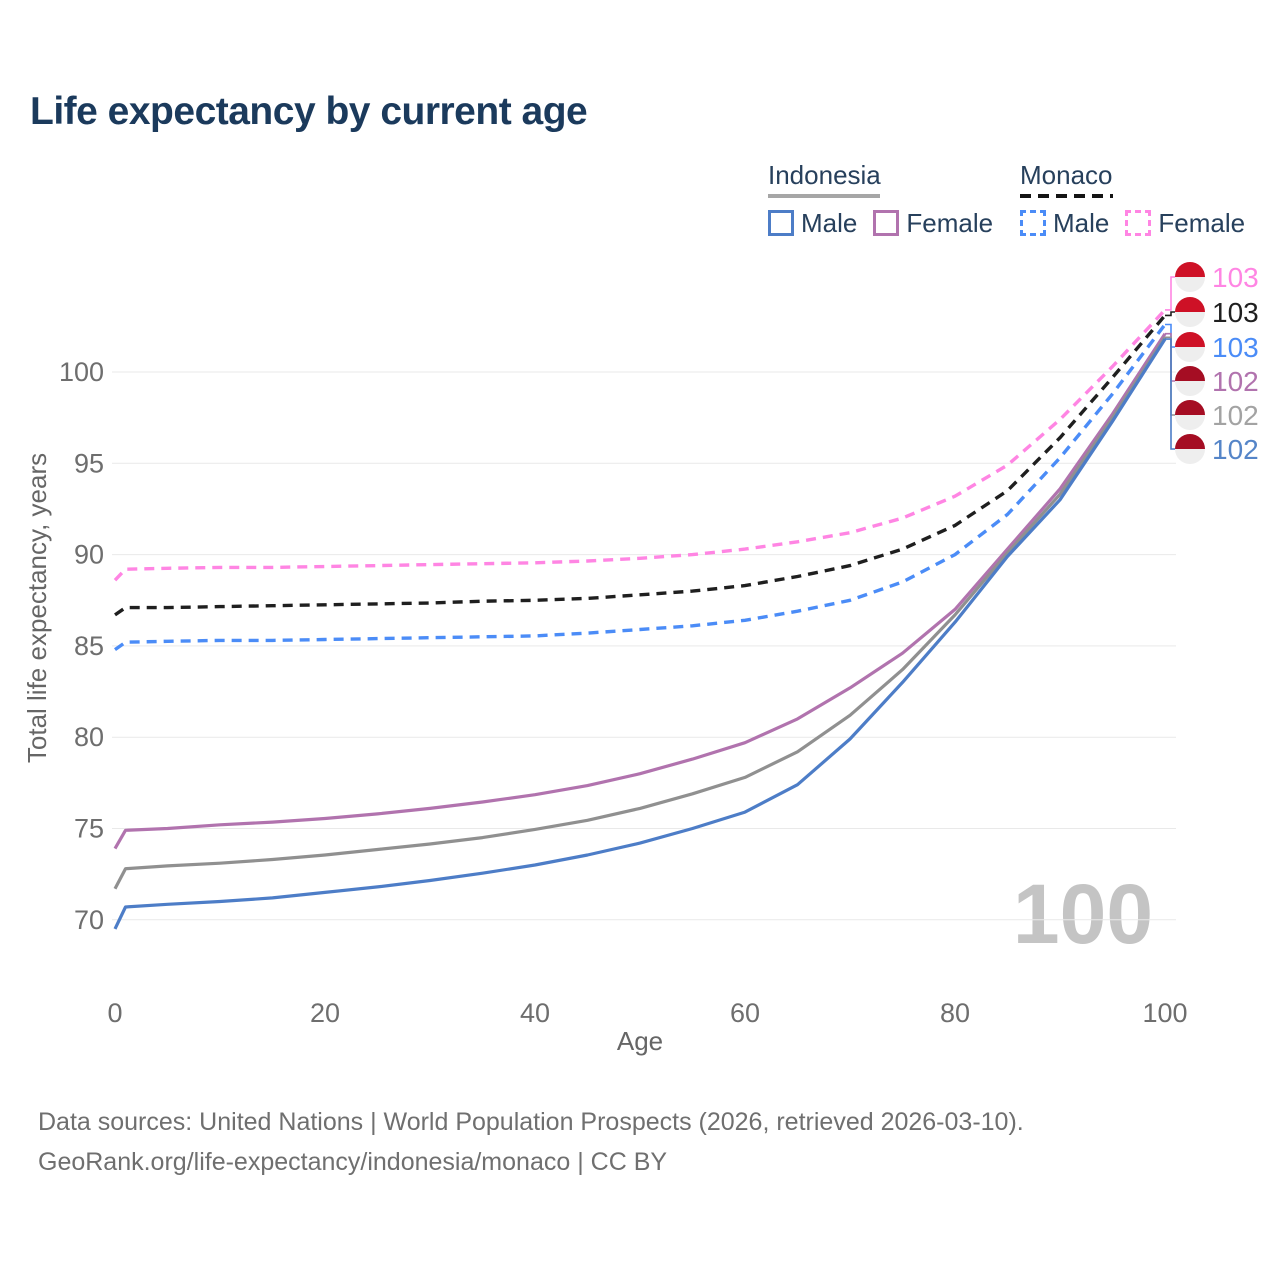  Describe the element at coordinates (89, 555) in the screenshot. I see `y-tick-label: 90` at that location.